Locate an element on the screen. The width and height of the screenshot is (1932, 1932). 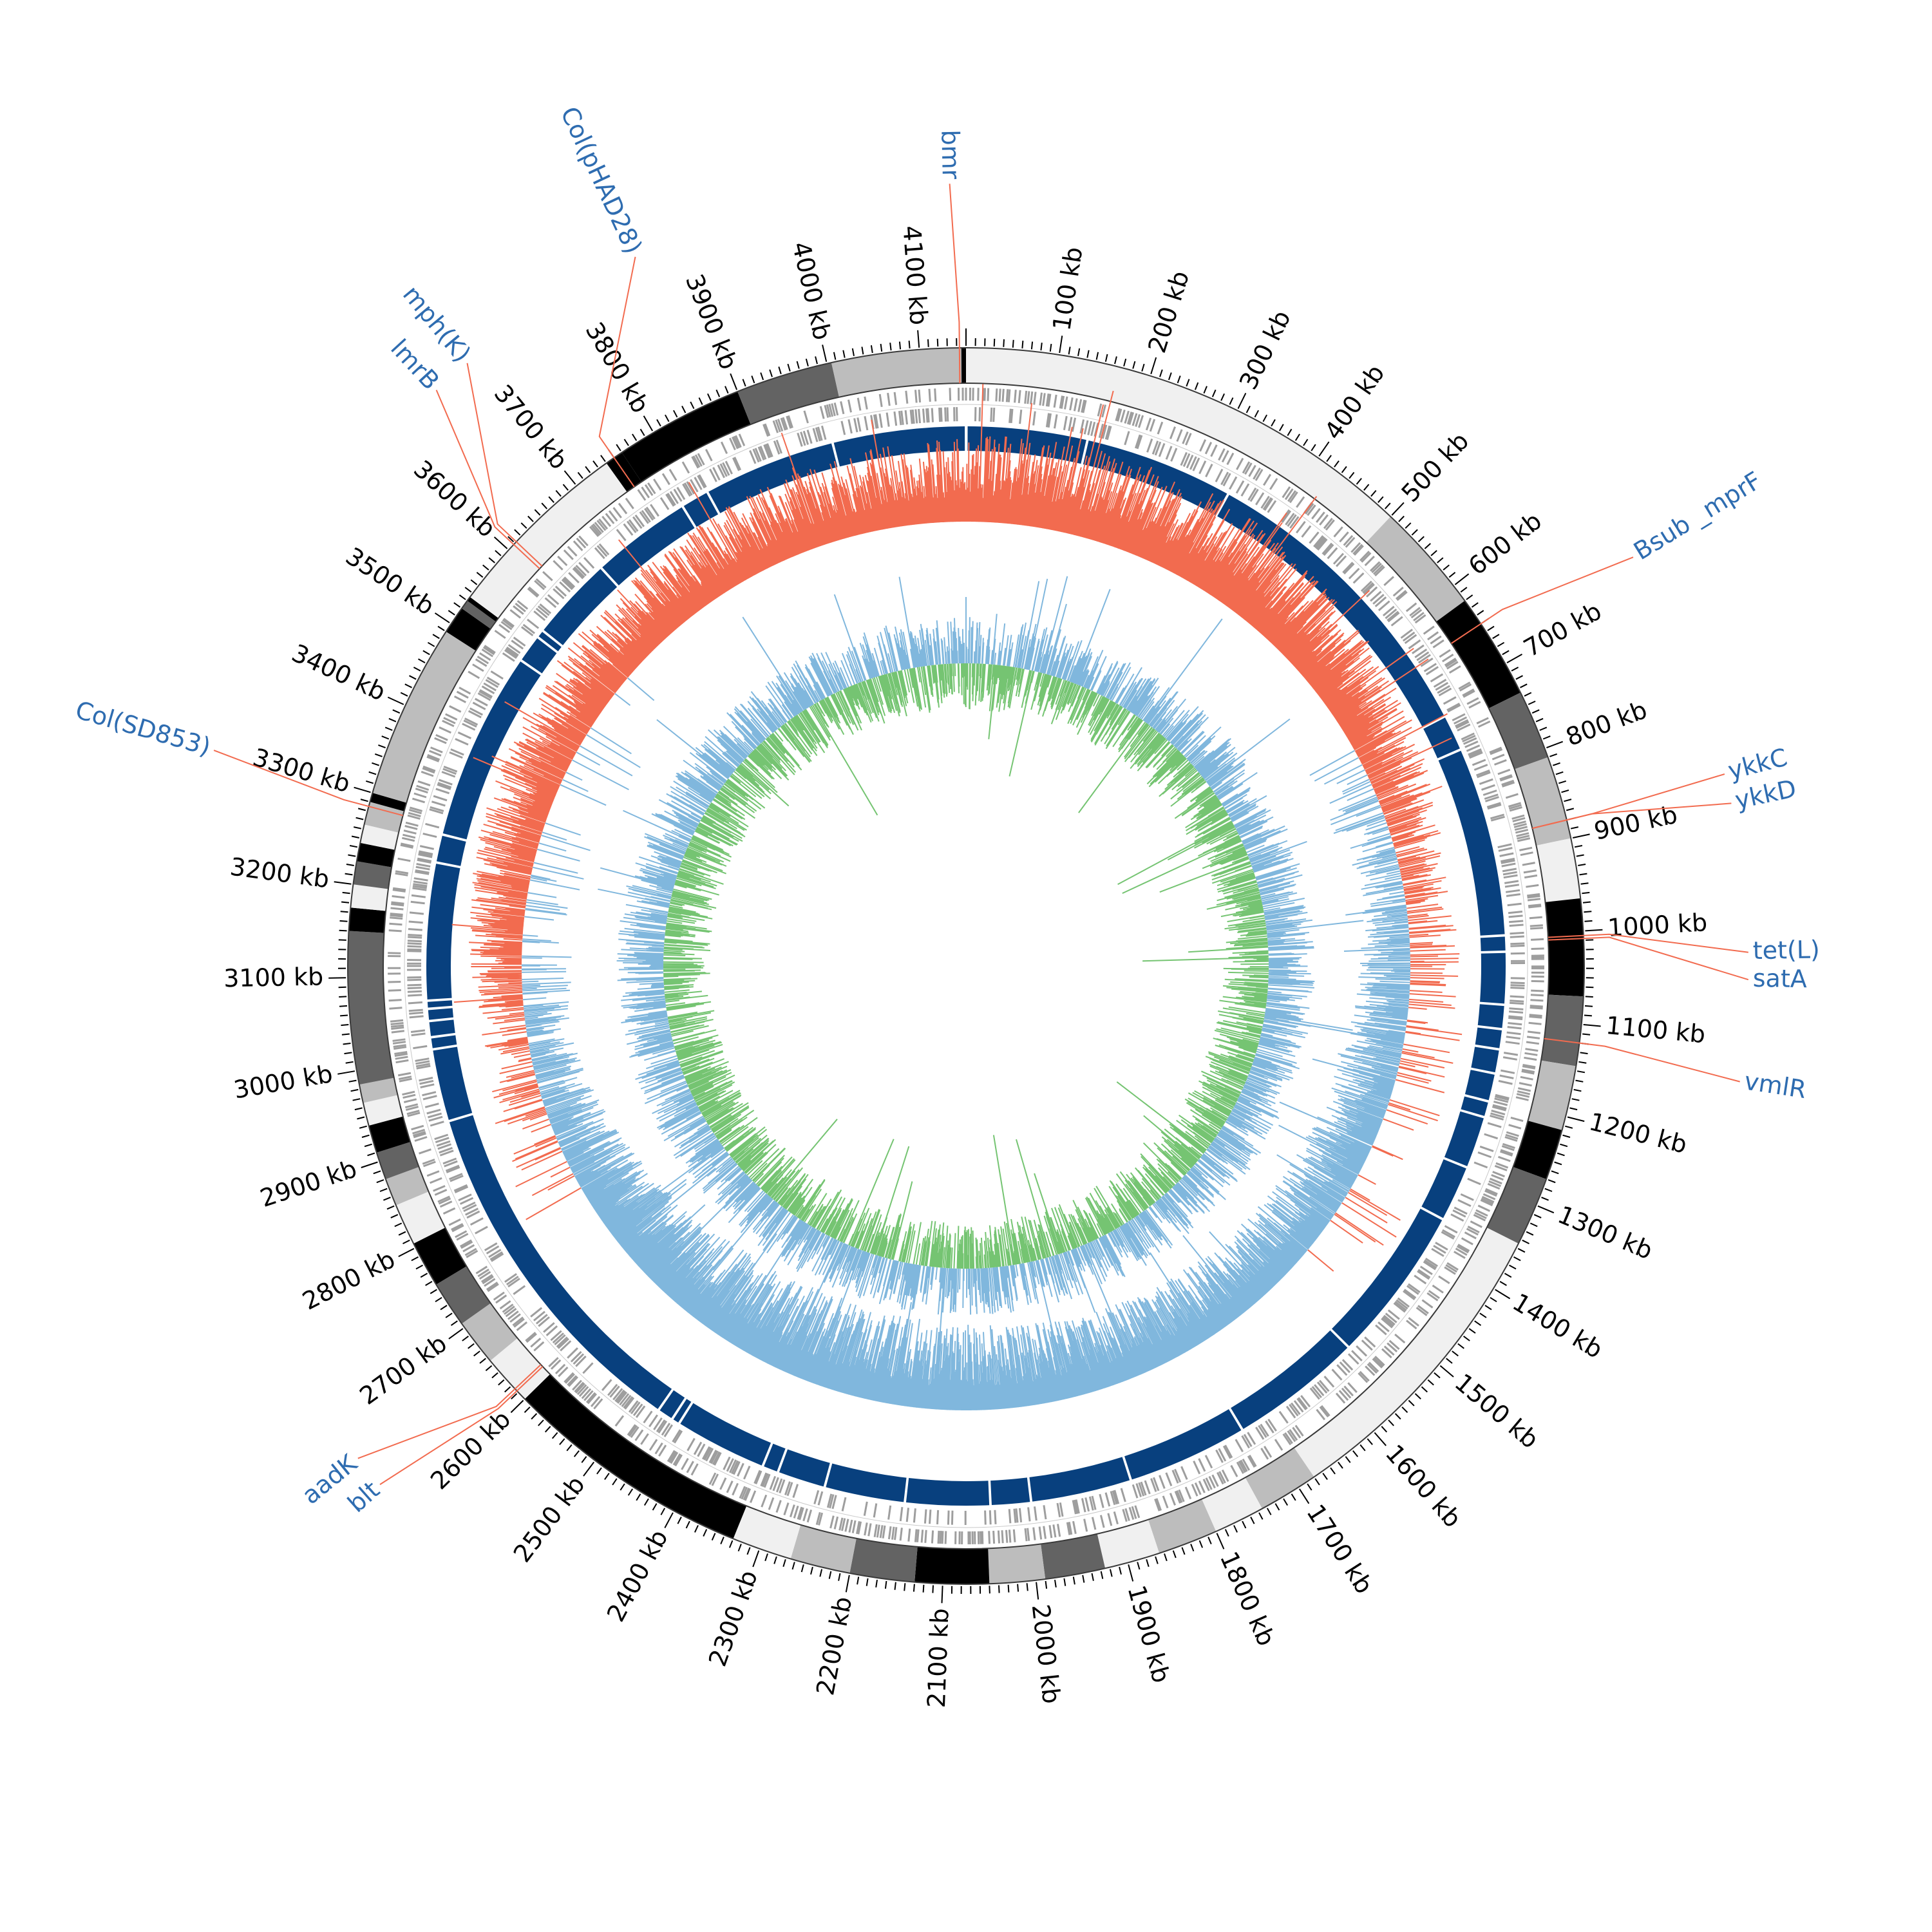
tick-label: 3800 kb is located at coordinates (617, 367).